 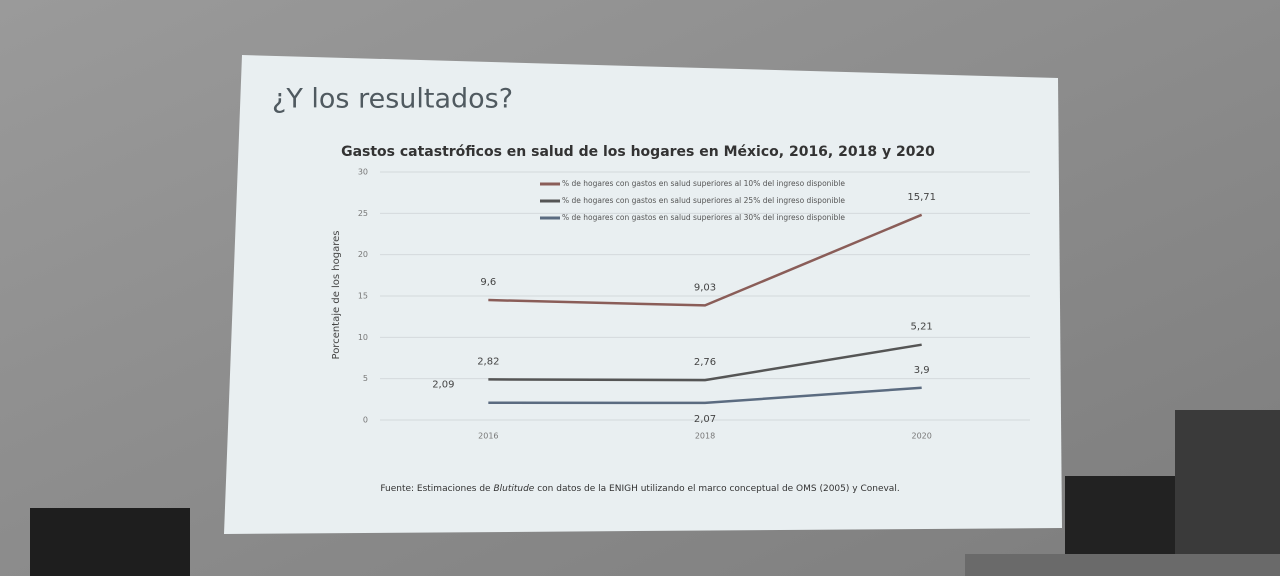 What do you see at coordinates (705, 419) in the screenshot?
I see `data-label: 2,07` at bounding box center [705, 419].